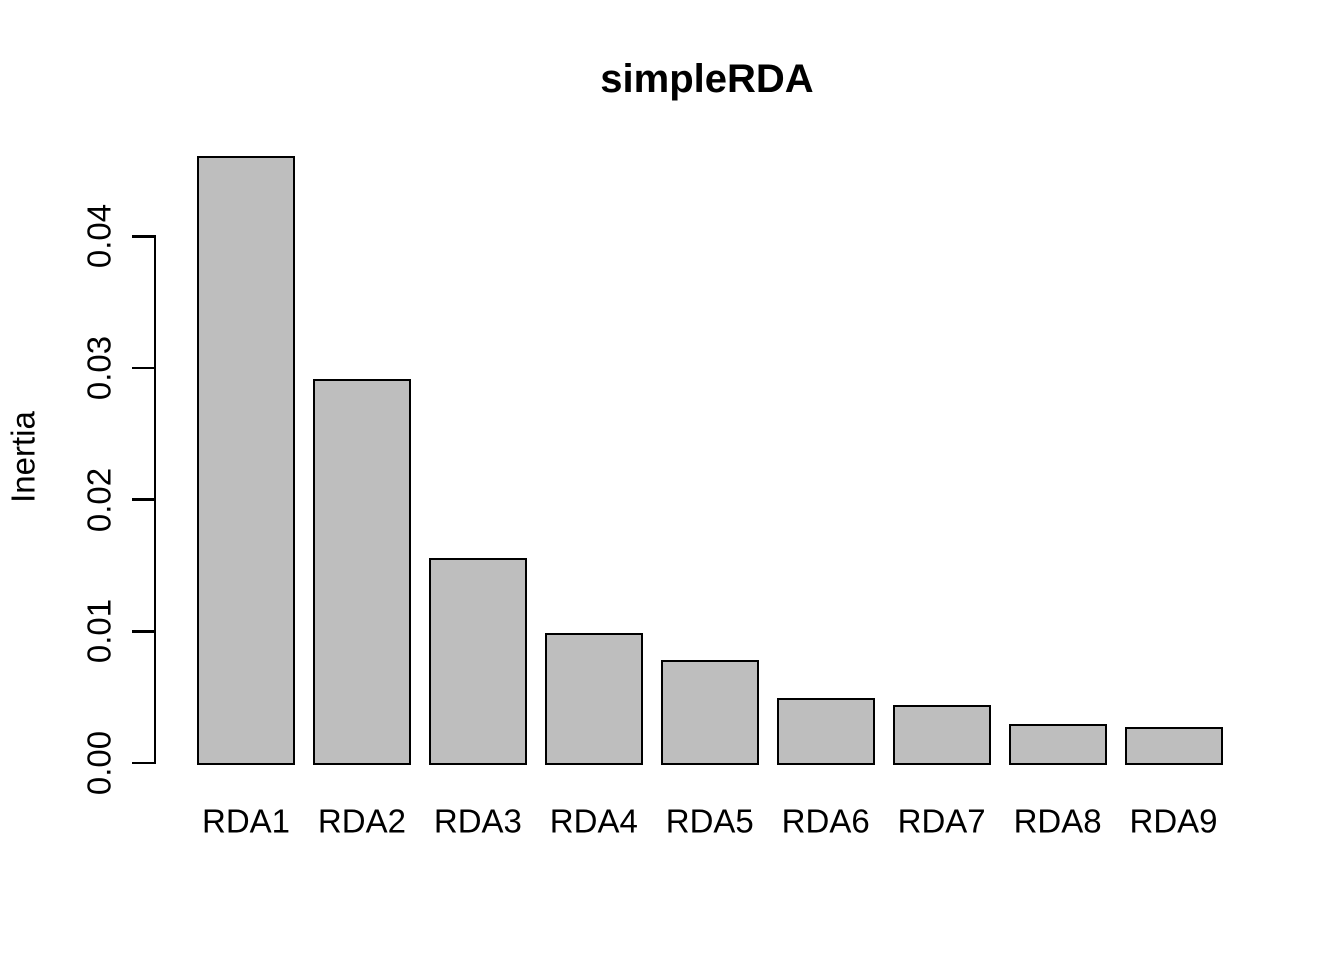  What do you see at coordinates (941, 735) in the screenshot?
I see `bar-rda7` at bounding box center [941, 735].